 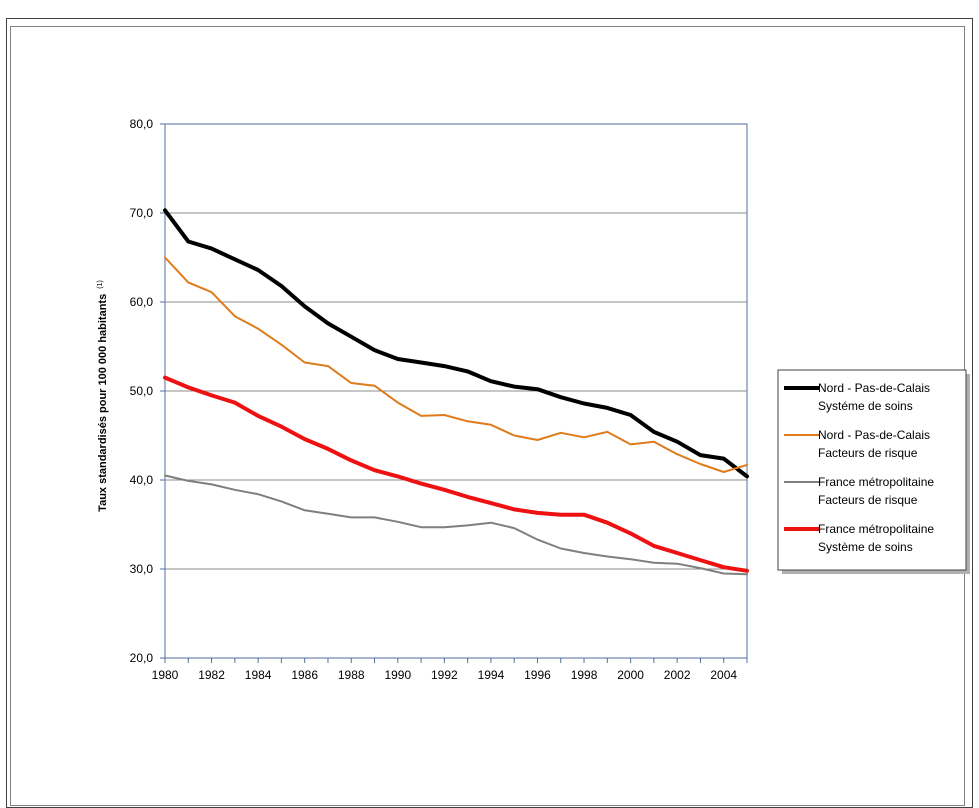 I want to click on legend-box, so click(x=872, y=470).